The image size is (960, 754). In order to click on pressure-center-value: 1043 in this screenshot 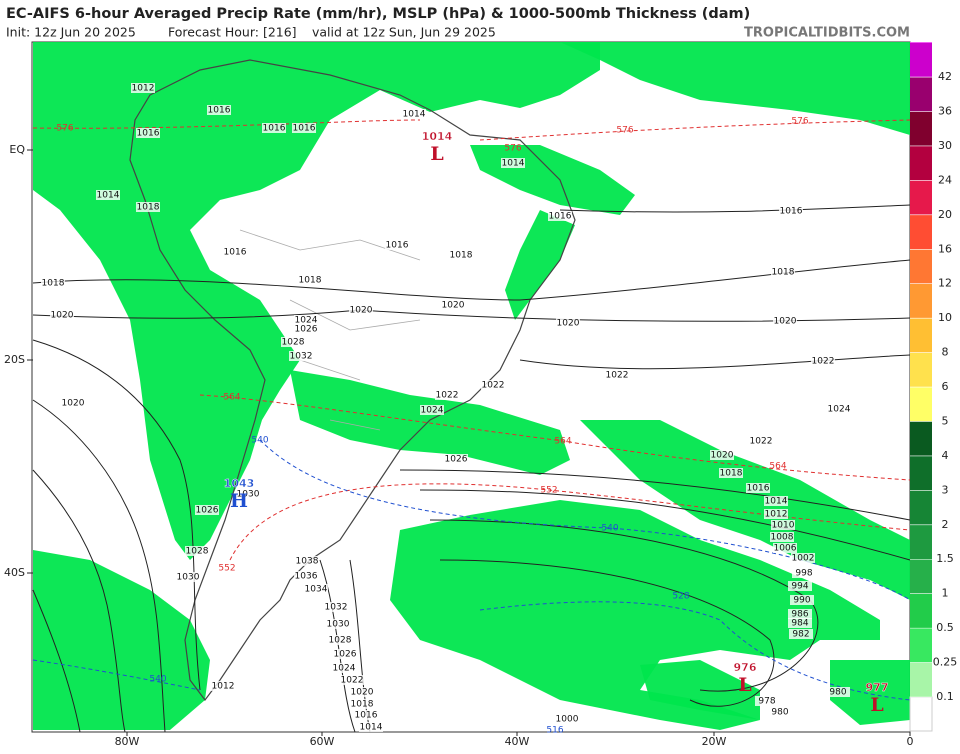, I will do `click(239, 483)`.